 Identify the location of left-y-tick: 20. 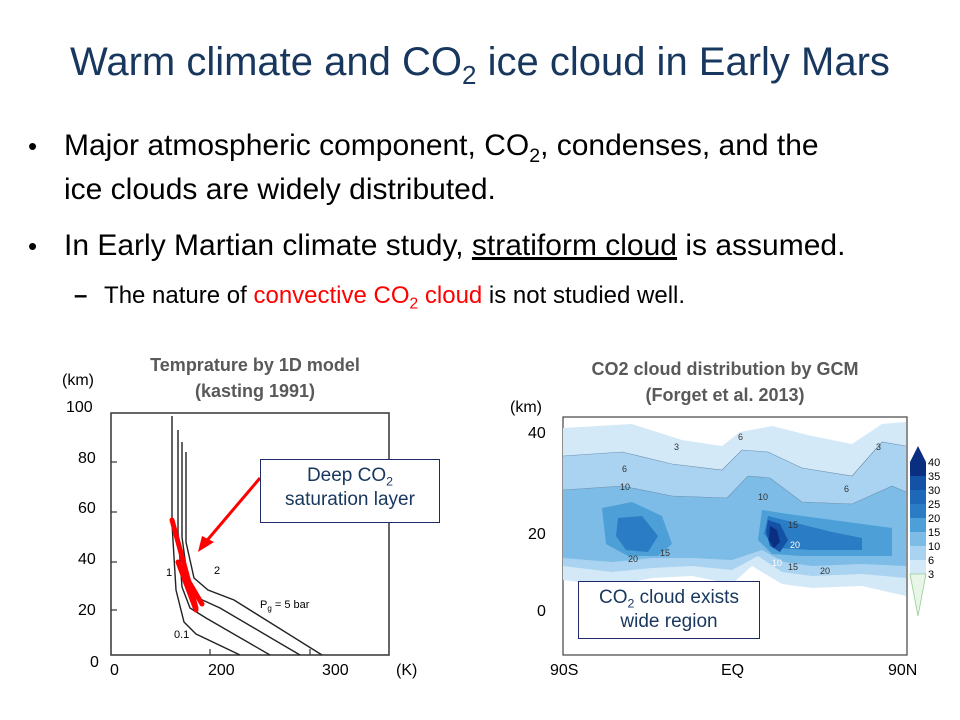
(87, 610).